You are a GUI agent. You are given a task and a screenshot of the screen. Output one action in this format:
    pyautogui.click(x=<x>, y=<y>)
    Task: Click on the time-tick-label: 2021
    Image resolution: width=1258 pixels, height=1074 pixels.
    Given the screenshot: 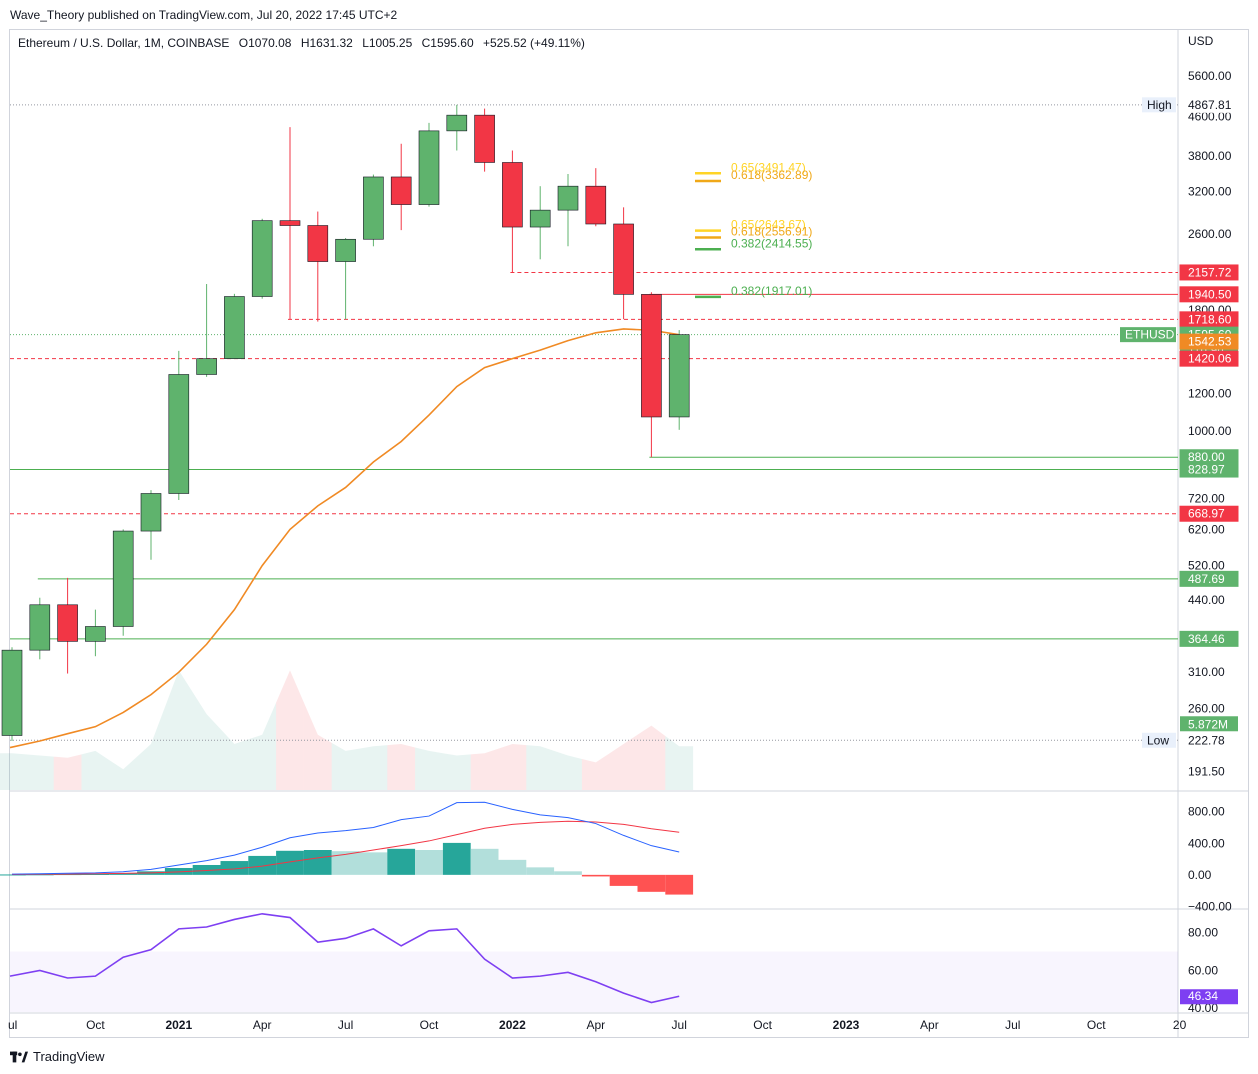 What is the action you would take?
    pyautogui.click(x=178, y=1025)
    